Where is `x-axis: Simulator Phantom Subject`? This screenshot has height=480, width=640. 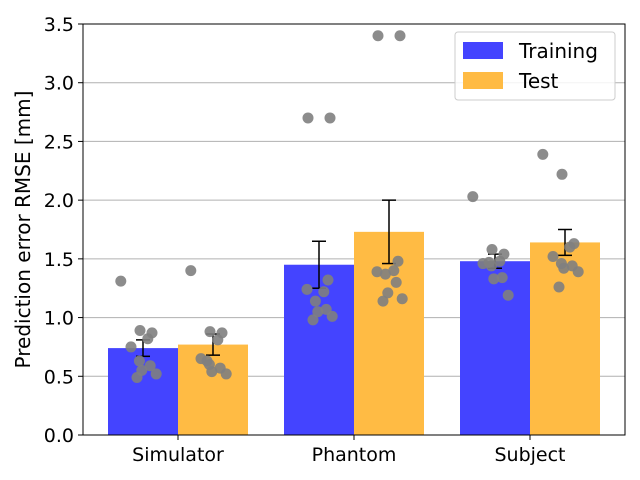 x-axis: Simulator Phantom Subject is located at coordinates (349, 450).